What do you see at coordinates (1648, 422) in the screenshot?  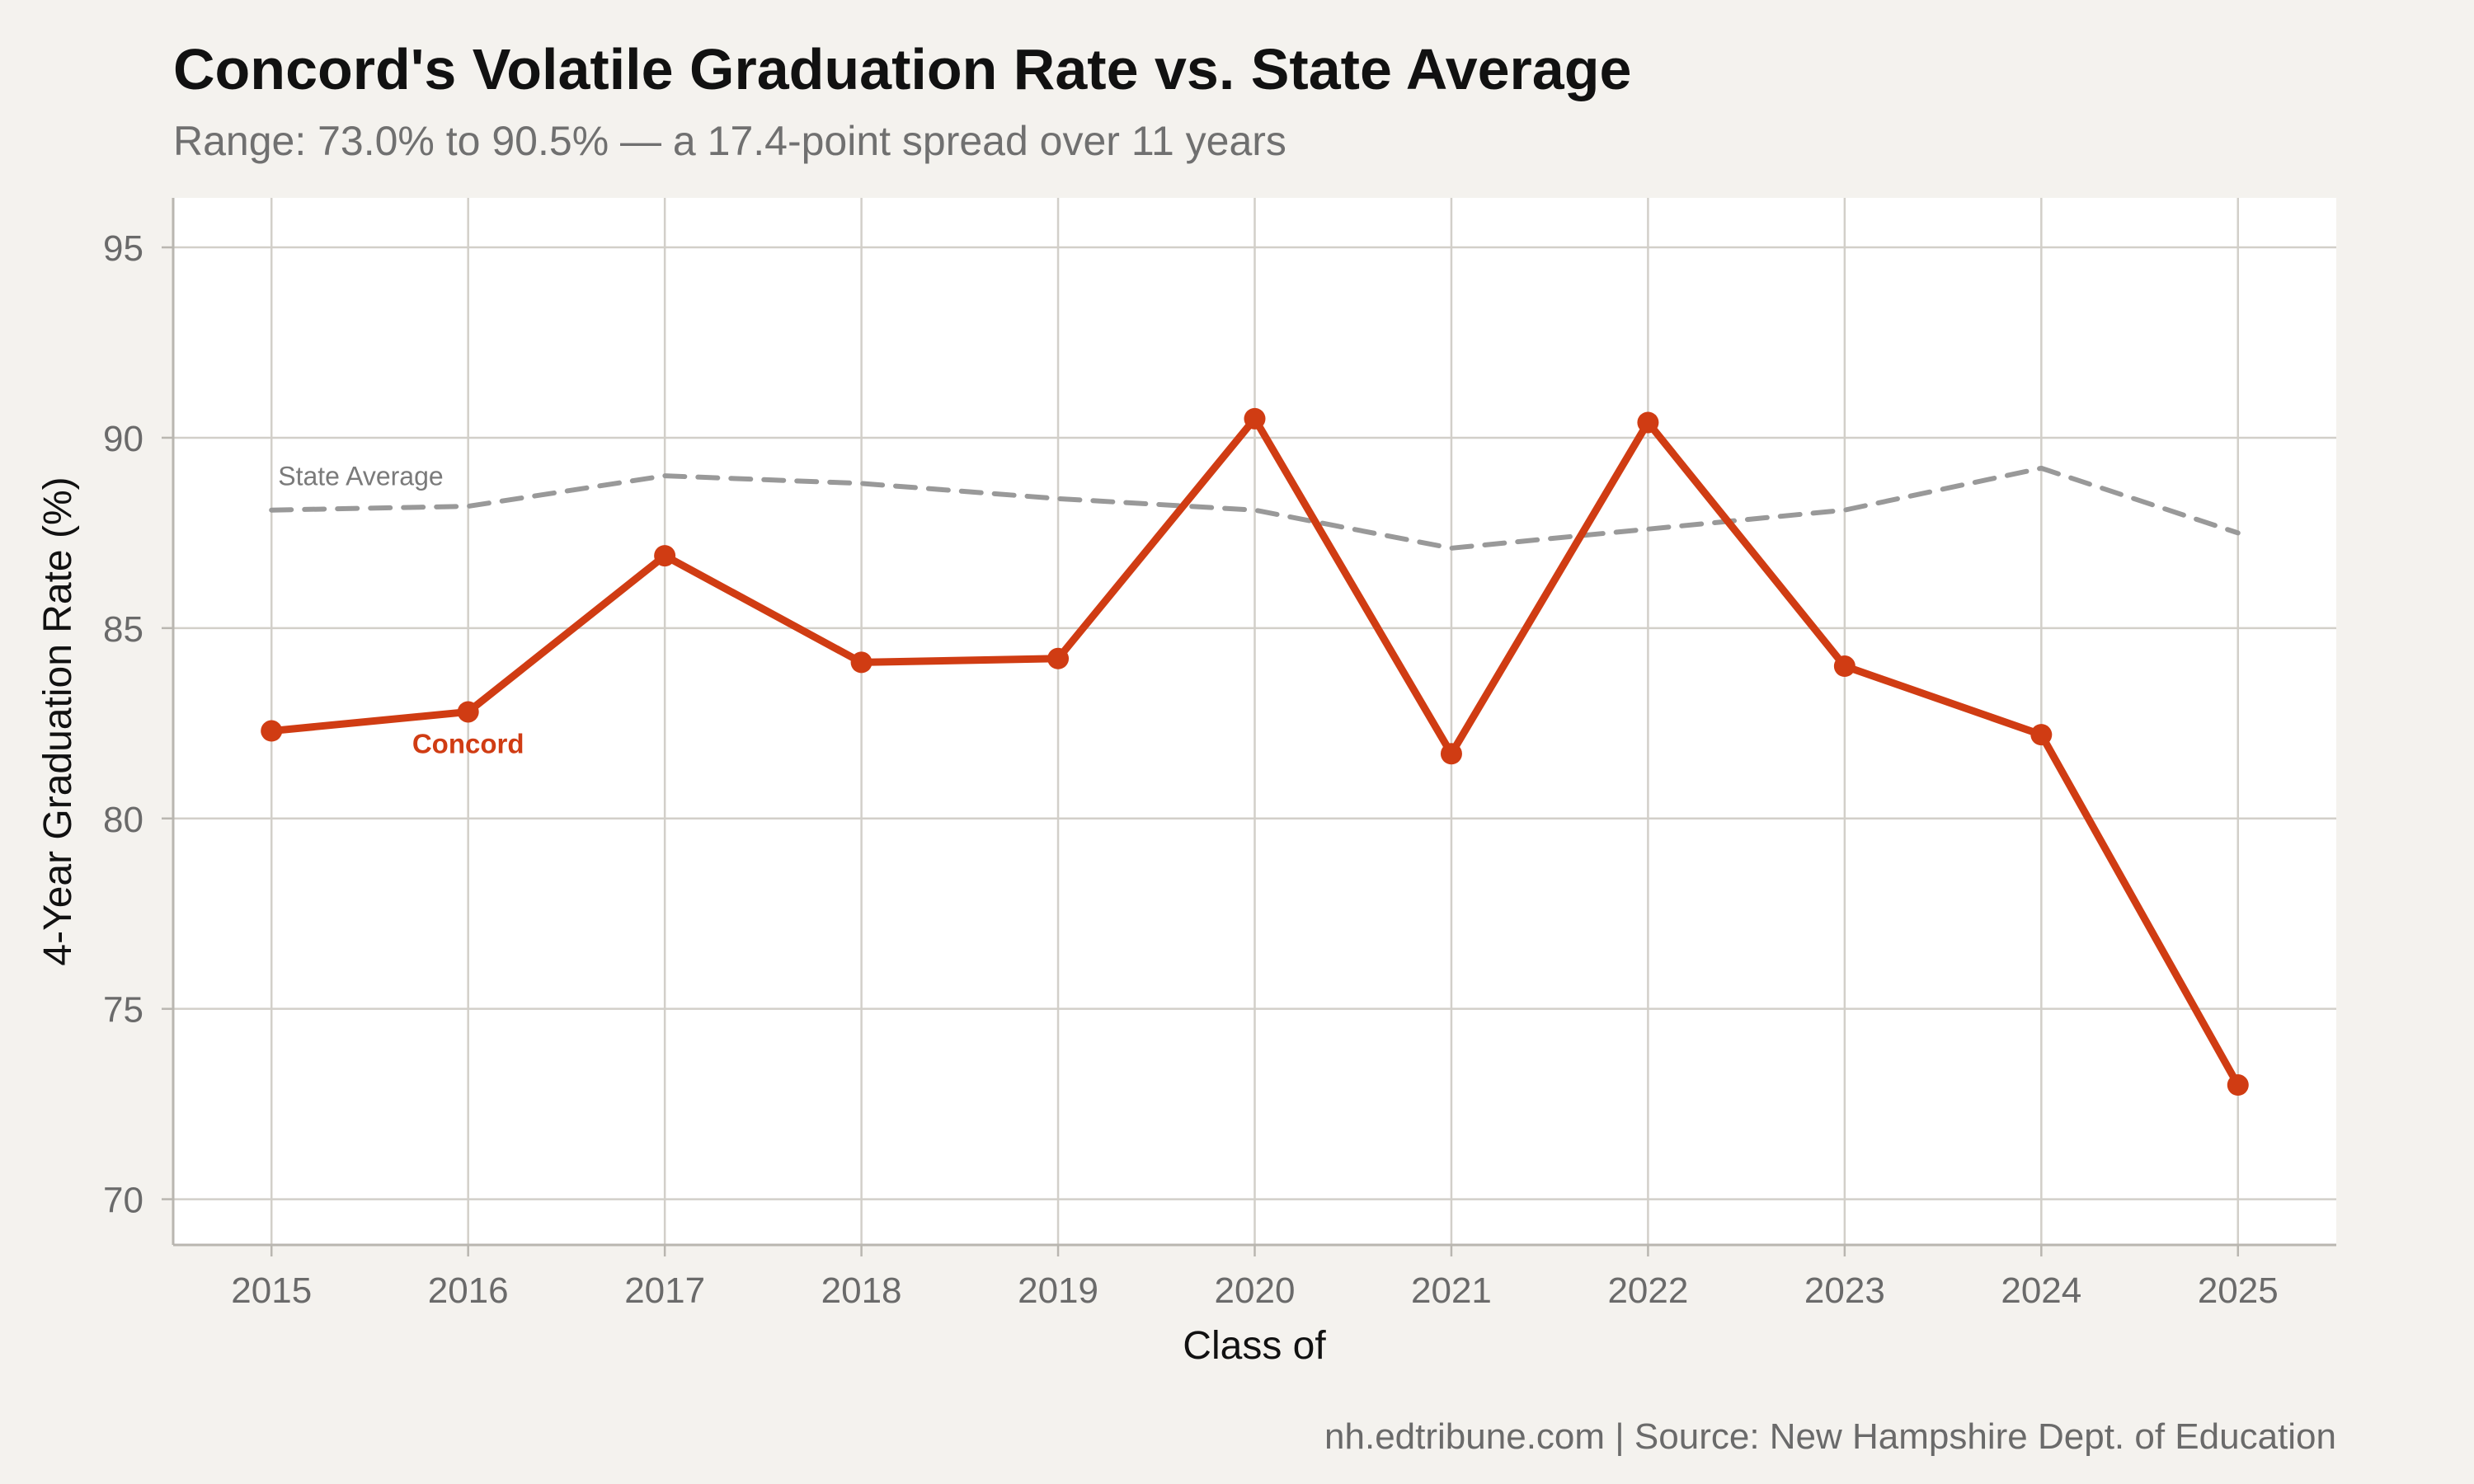 I see `concord-point-2022` at bounding box center [1648, 422].